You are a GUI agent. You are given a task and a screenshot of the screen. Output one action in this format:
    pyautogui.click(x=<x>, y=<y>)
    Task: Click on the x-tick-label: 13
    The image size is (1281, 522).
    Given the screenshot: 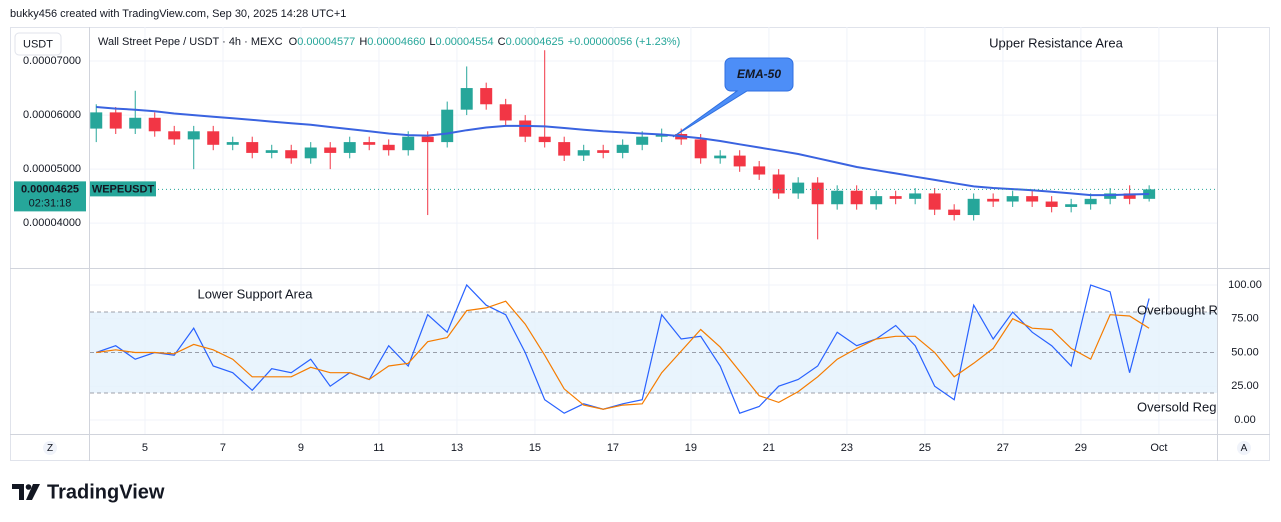 What is the action you would take?
    pyautogui.click(x=457, y=448)
    